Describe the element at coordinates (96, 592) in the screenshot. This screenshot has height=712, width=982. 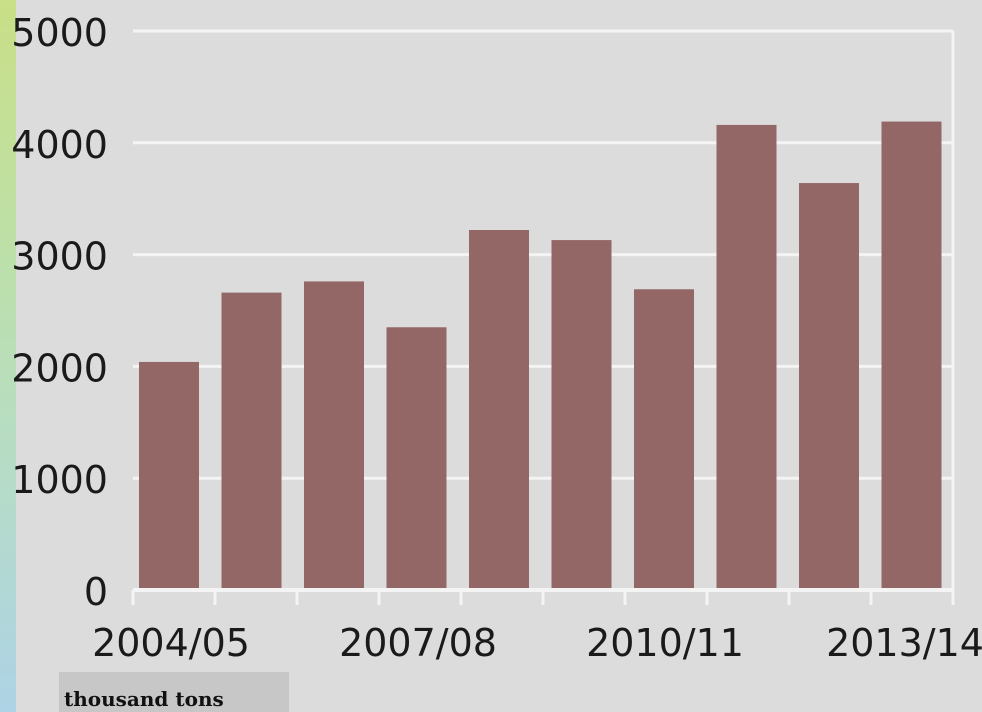
I see `y-tick-label-0: 0` at that location.